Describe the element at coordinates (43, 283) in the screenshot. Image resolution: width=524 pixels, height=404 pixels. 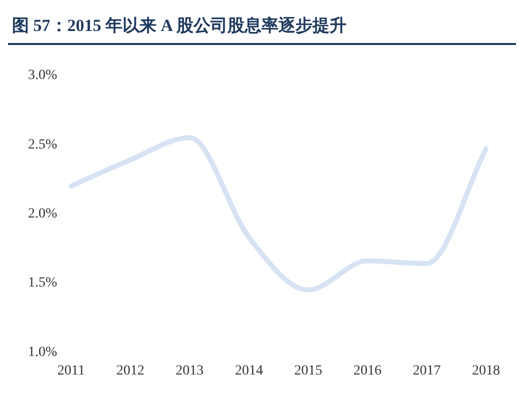
I see `y-tick-label: 1.5%` at that location.